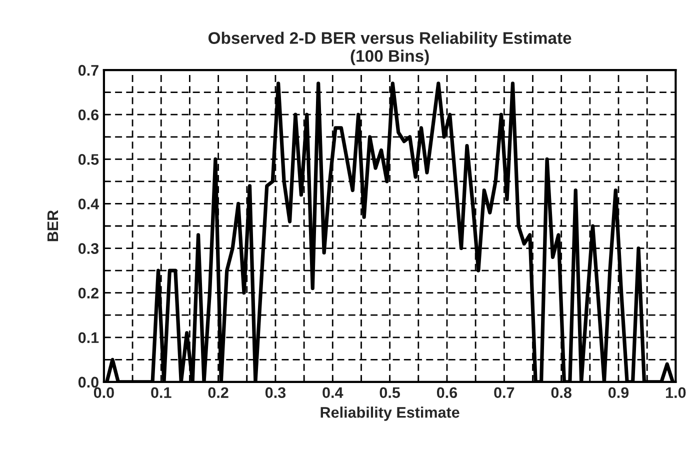 The height and width of the screenshot is (452, 693). What do you see at coordinates (88, 70) in the screenshot?
I see `y-tick-label: 0.7` at bounding box center [88, 70].